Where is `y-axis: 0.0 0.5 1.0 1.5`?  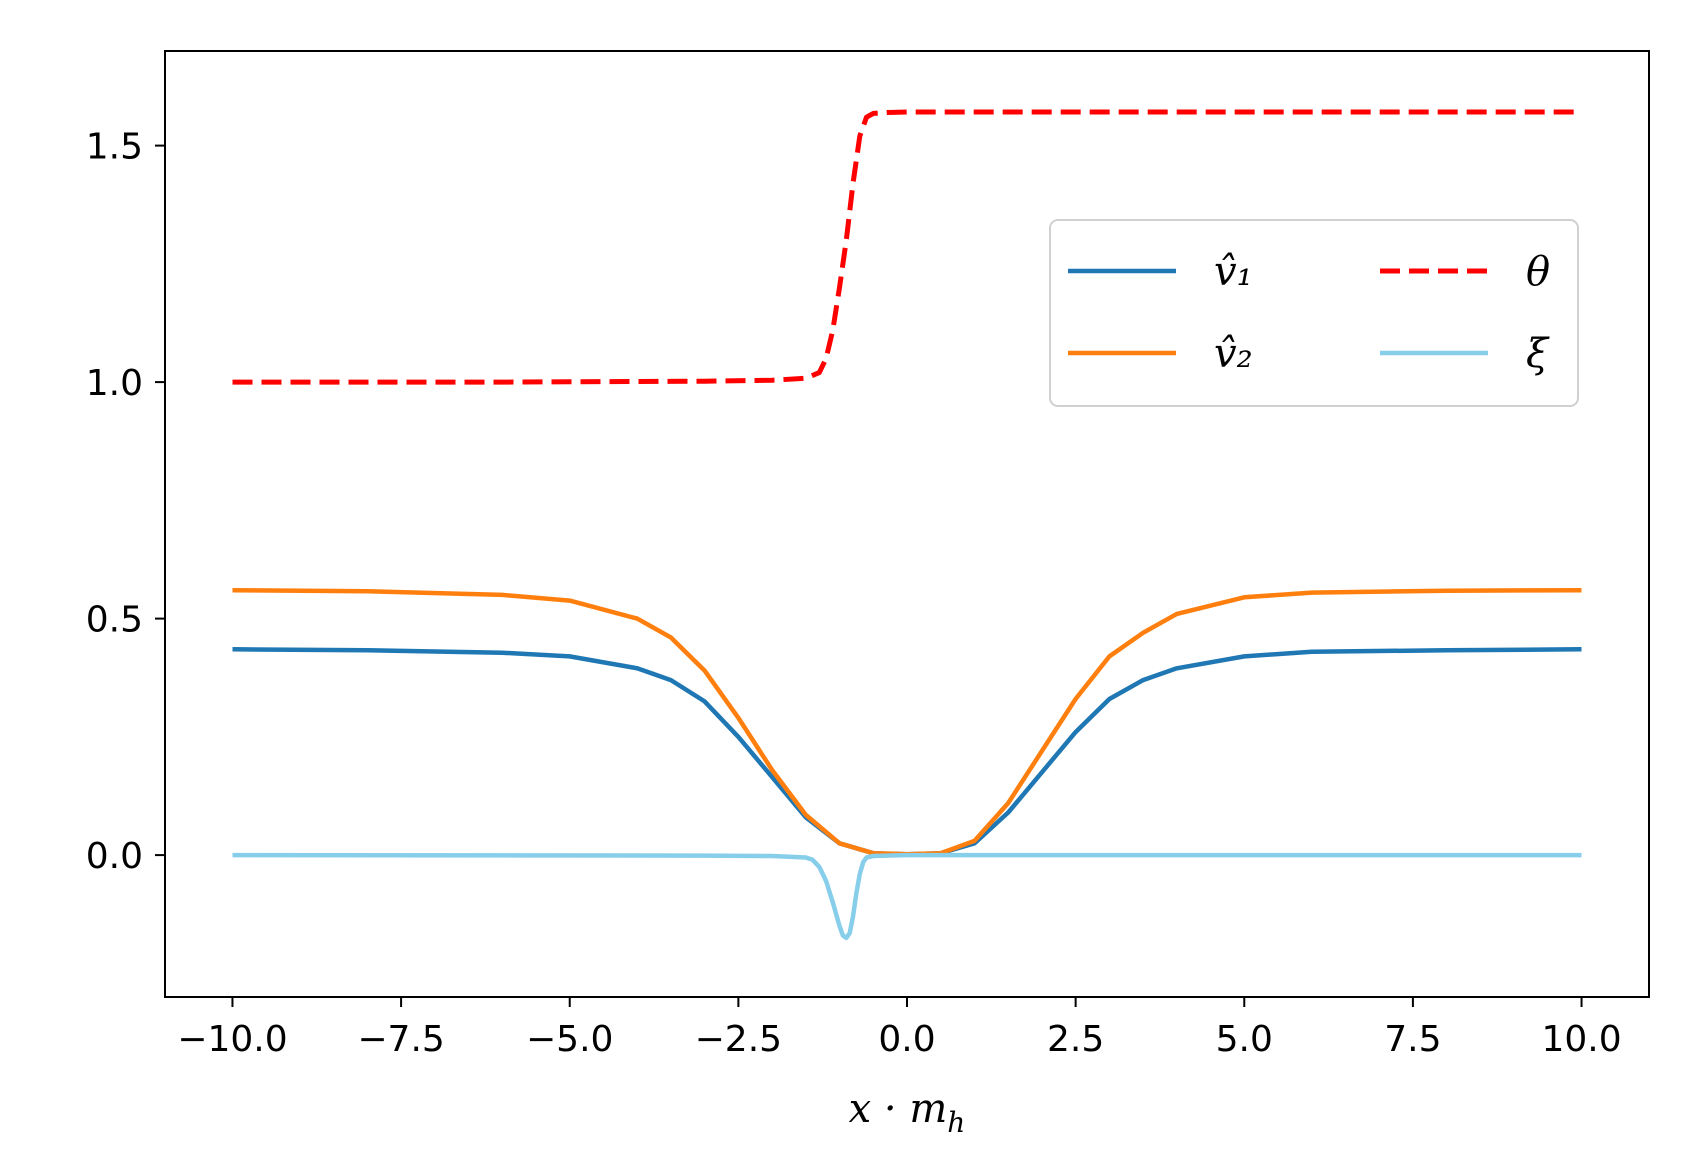 y-axis: 0.0 0.5 1.0 1.5 is located at coordinates (125, 502).